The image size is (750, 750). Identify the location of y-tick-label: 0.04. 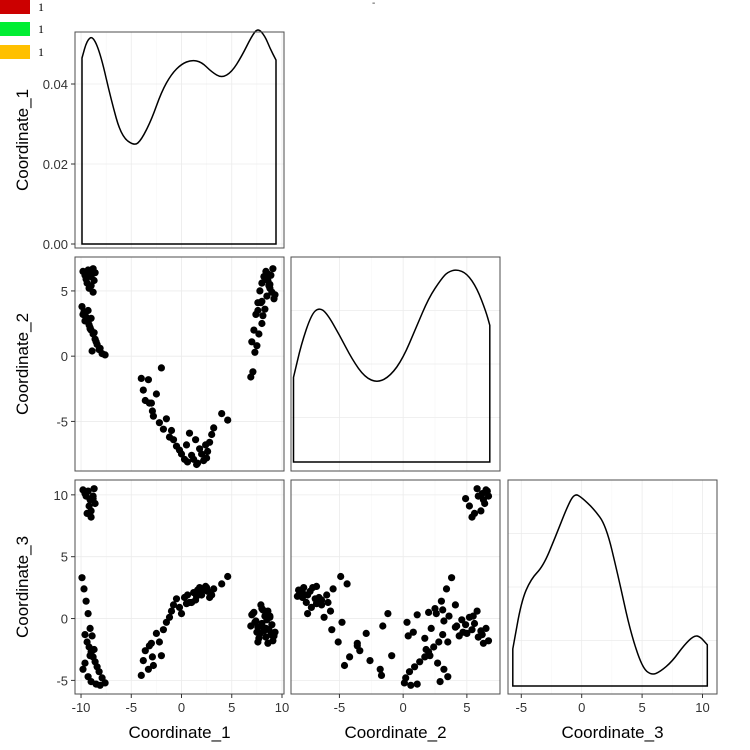
(55, 84).